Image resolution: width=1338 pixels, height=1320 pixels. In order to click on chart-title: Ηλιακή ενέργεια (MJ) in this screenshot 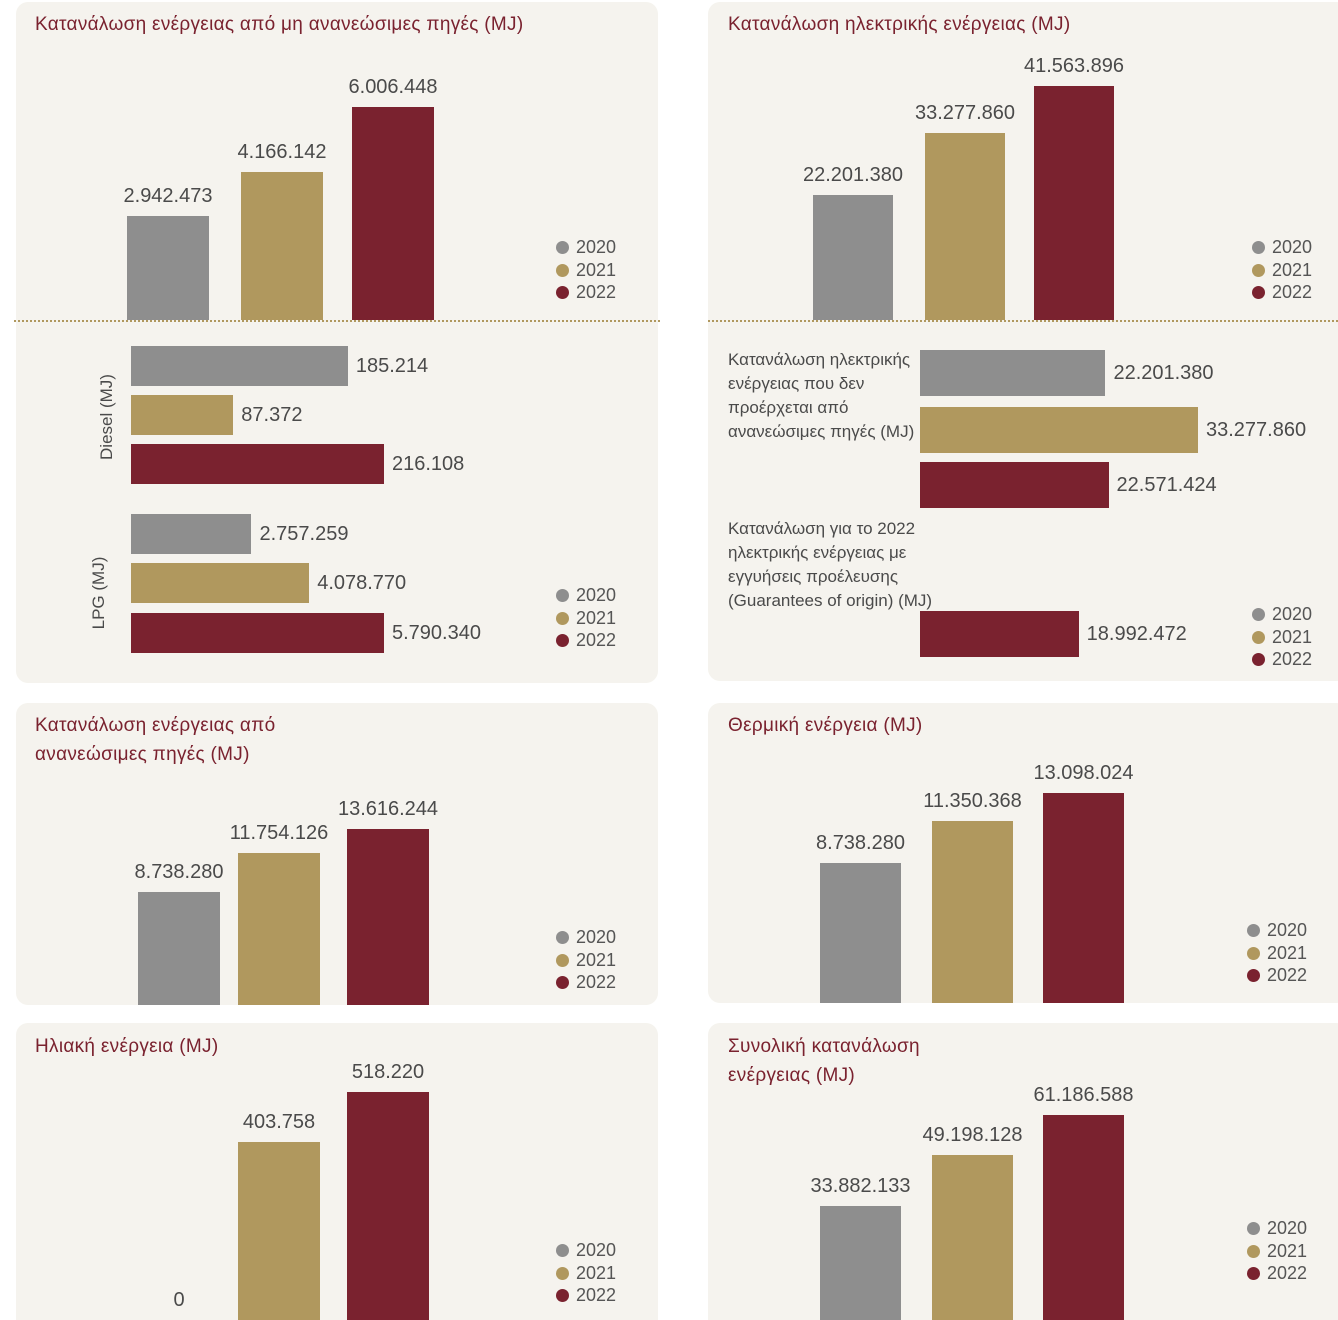, I will do `click(127, 1046)`.